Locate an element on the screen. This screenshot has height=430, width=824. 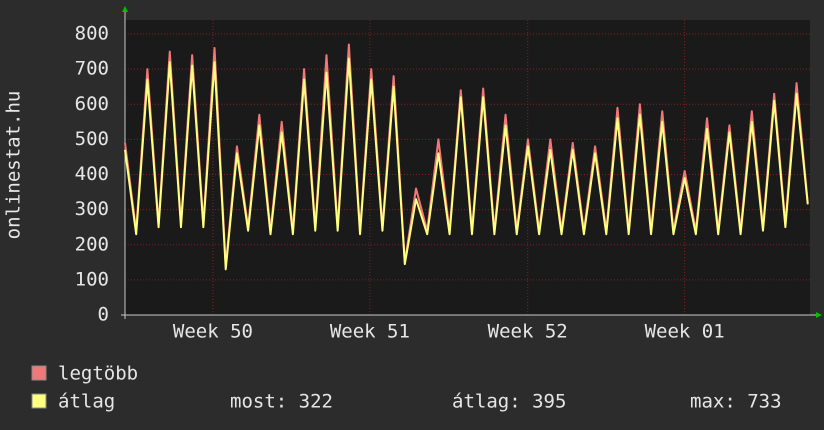
y-tick-label: 300 is located at coordinates (92, 209).